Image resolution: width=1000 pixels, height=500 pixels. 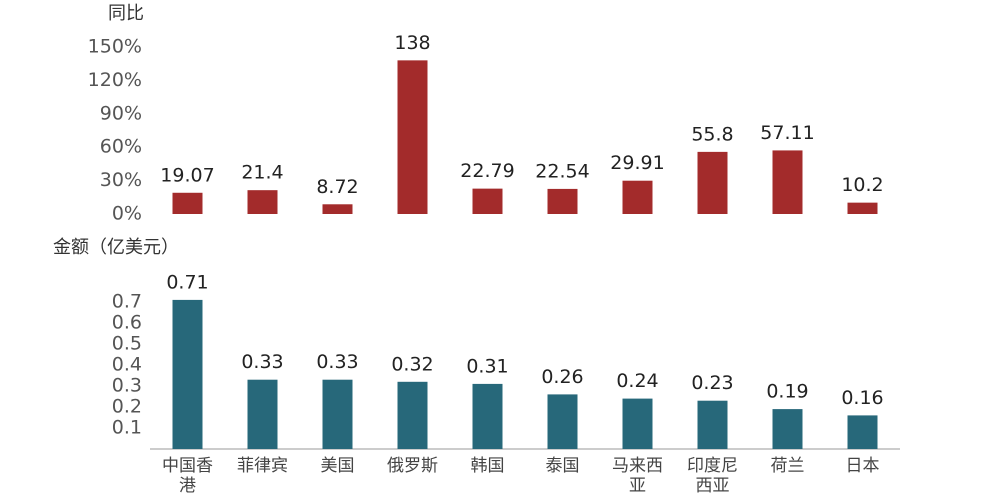 What do you see at coordinates (126, 13) in the screenshot?
I see `chart-title: 同比` at bounding box center [126, 13].